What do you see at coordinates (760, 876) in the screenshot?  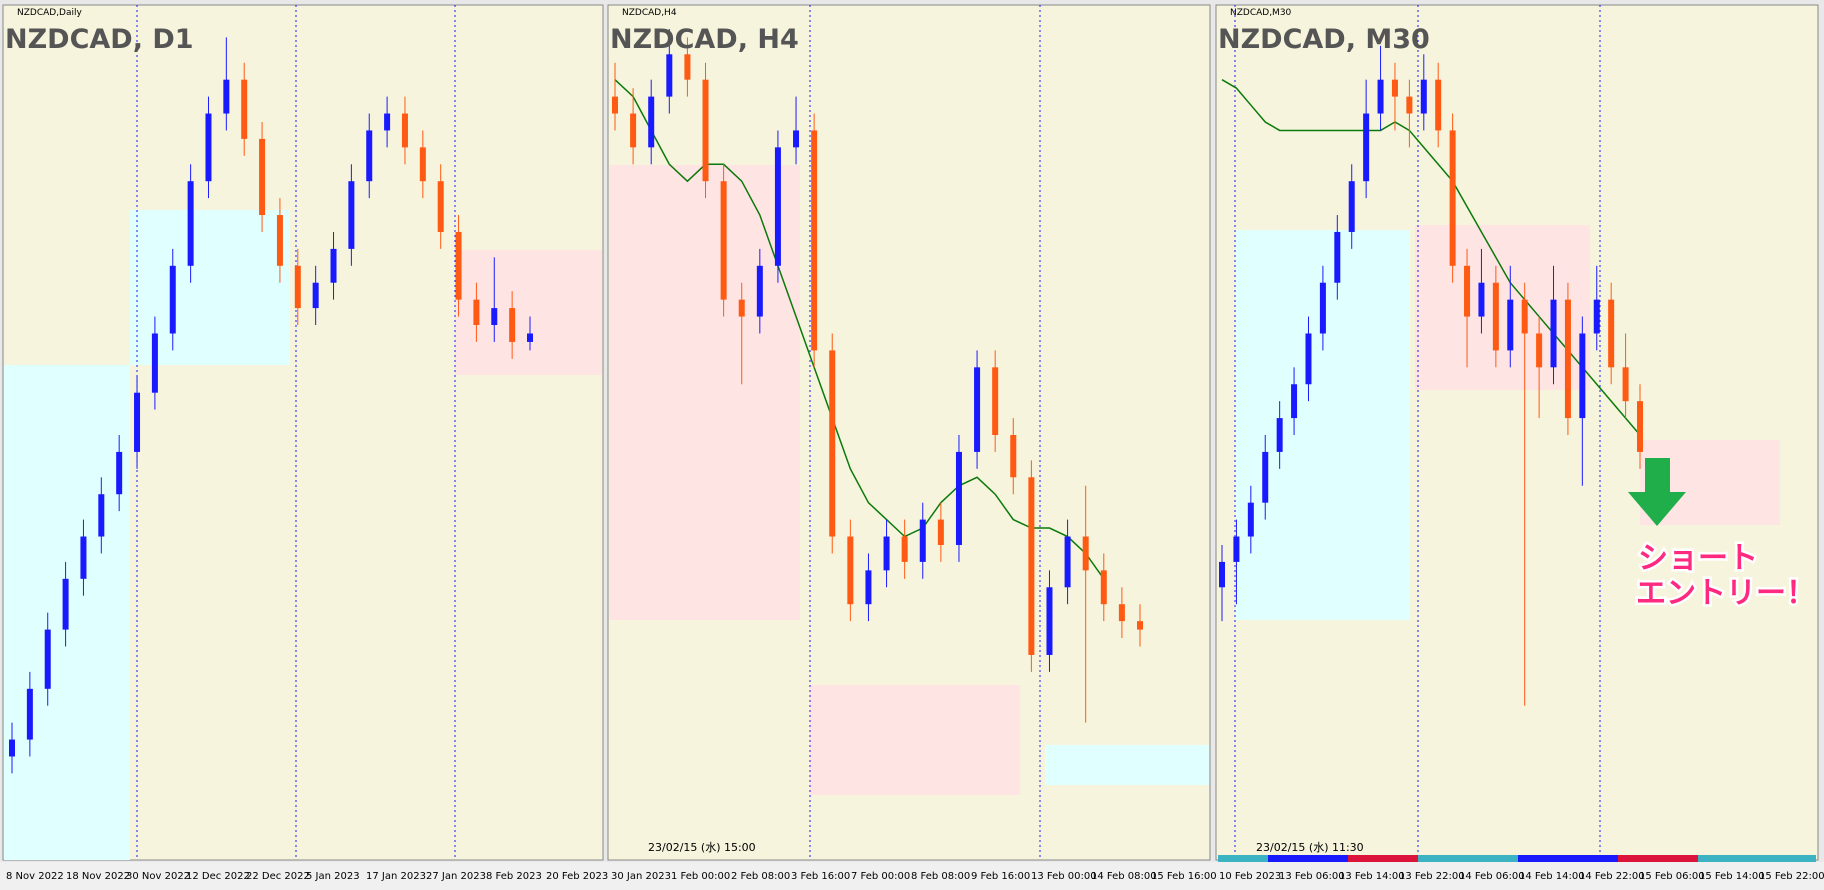 I see `x-label: 2 Feb 08:00` at bounding box center [760, 876].